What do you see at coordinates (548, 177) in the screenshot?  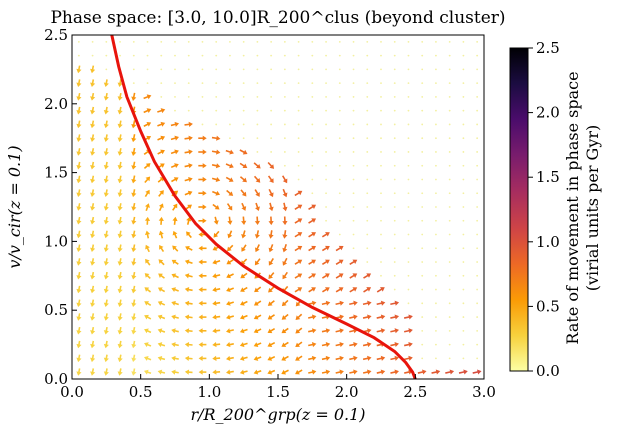 I see `colorbar-tick-label: 1.5` at bounding box center [548, 177].